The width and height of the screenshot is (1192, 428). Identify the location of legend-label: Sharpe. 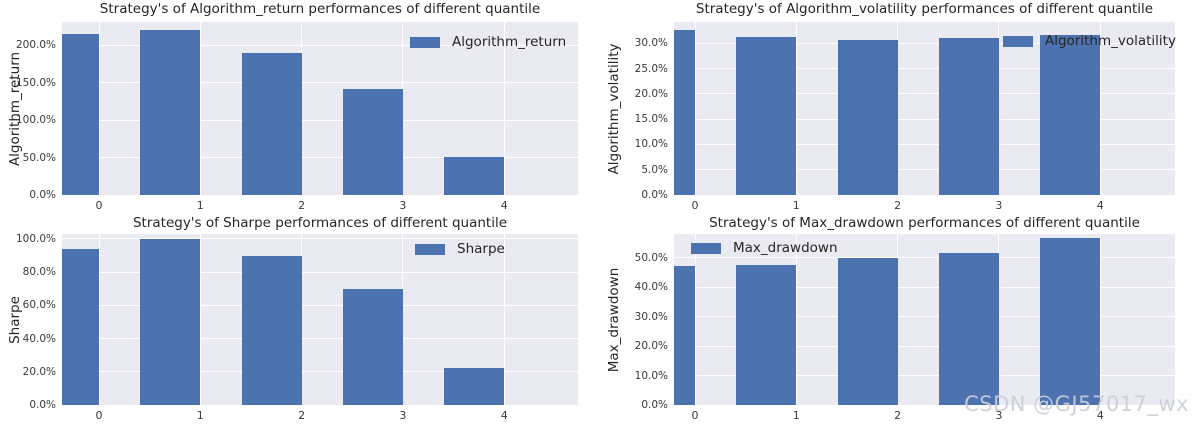
(481, 249).